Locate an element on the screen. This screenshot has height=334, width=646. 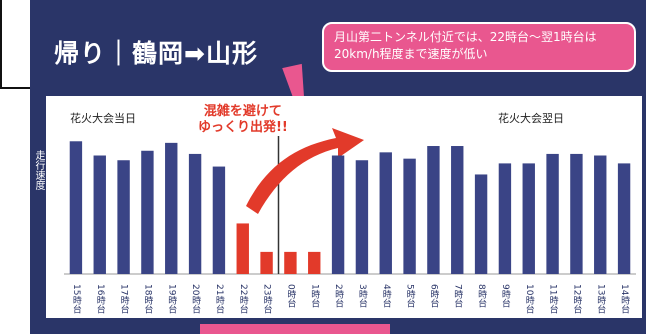
red-annotation-line: ゆっくり出発!! is located at coordinates (243, 127).